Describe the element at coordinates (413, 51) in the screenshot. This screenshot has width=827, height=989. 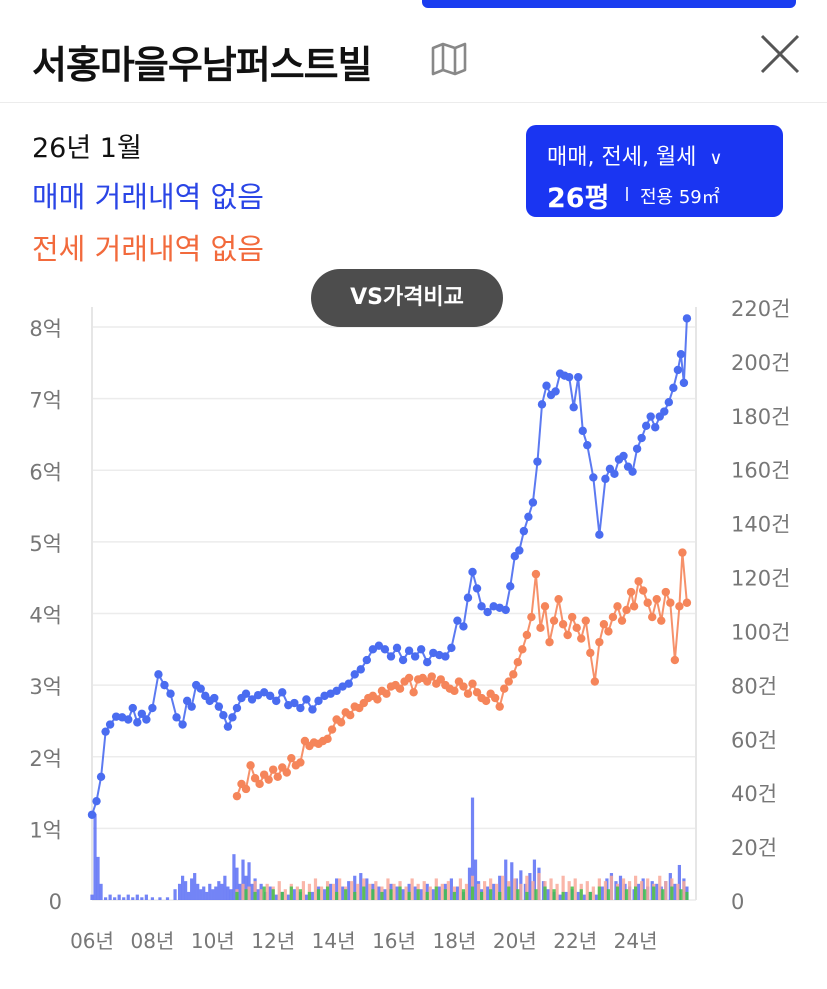
I see `header: 서홍마을우남퍼스트빌` at that location.